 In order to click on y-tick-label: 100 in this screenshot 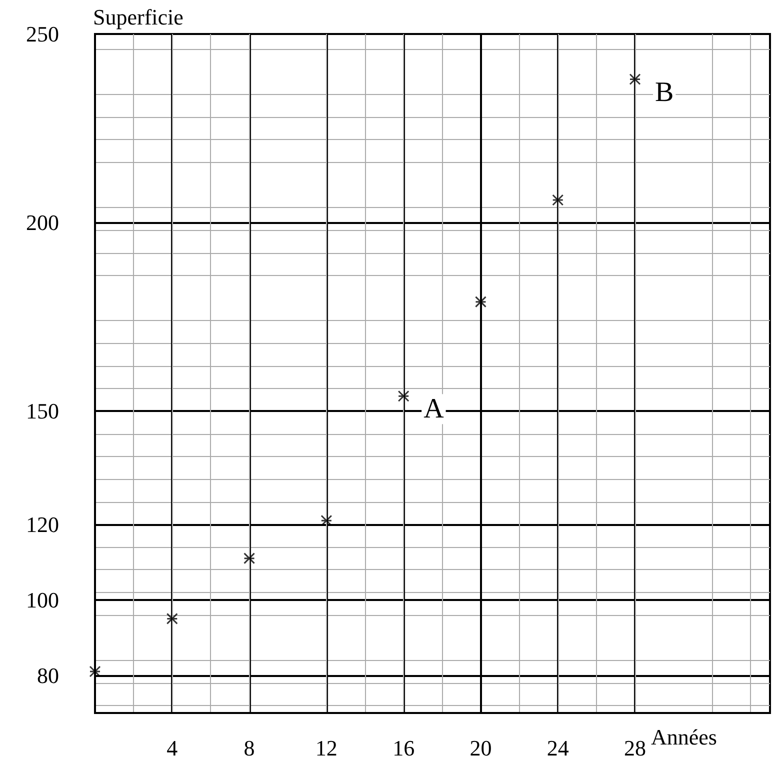, I will do `click(42, 599)`.